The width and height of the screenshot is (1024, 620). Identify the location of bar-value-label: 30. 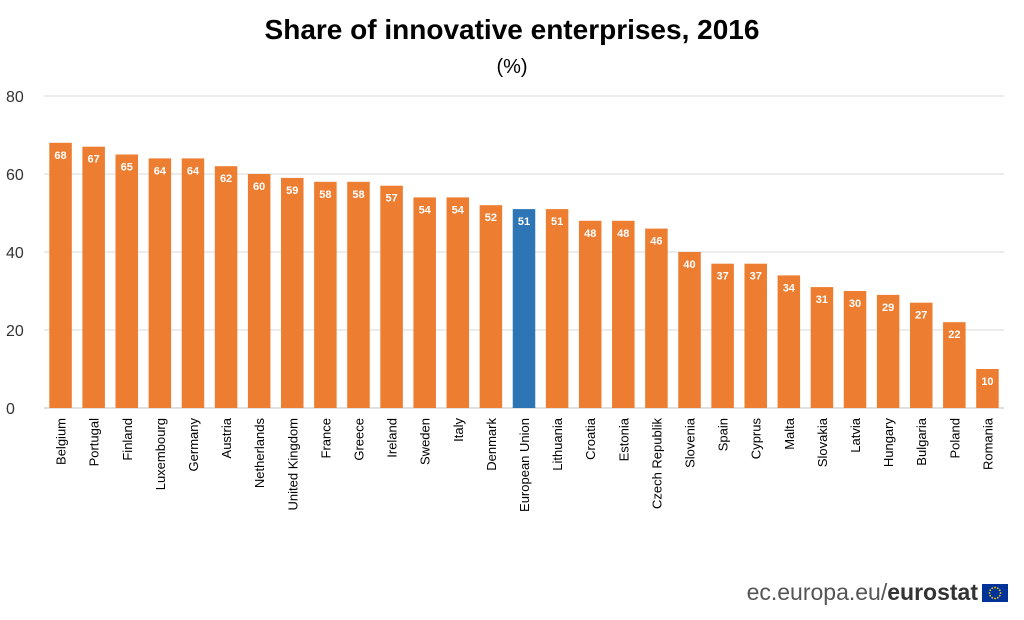
(855, 304).